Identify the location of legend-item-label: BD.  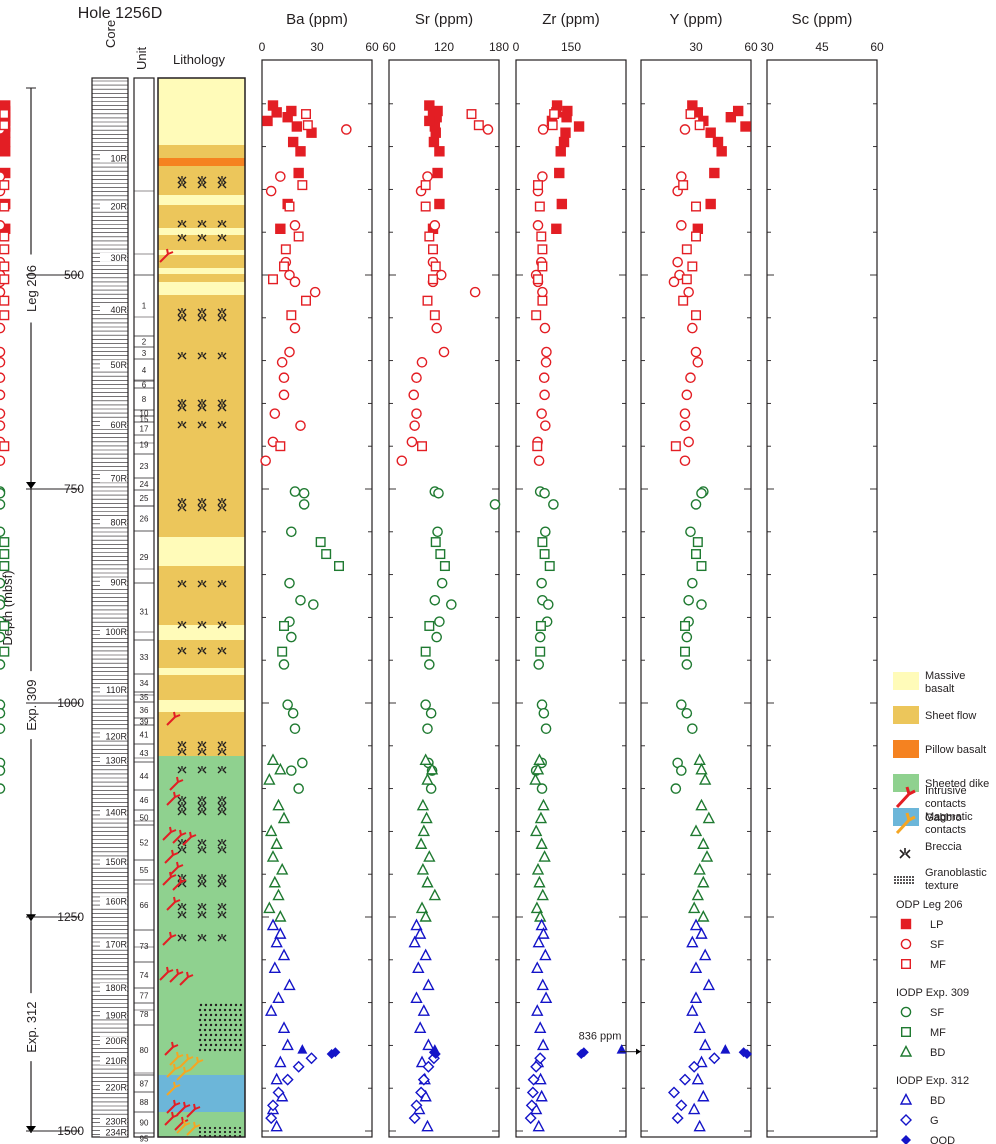
(937, 1101).